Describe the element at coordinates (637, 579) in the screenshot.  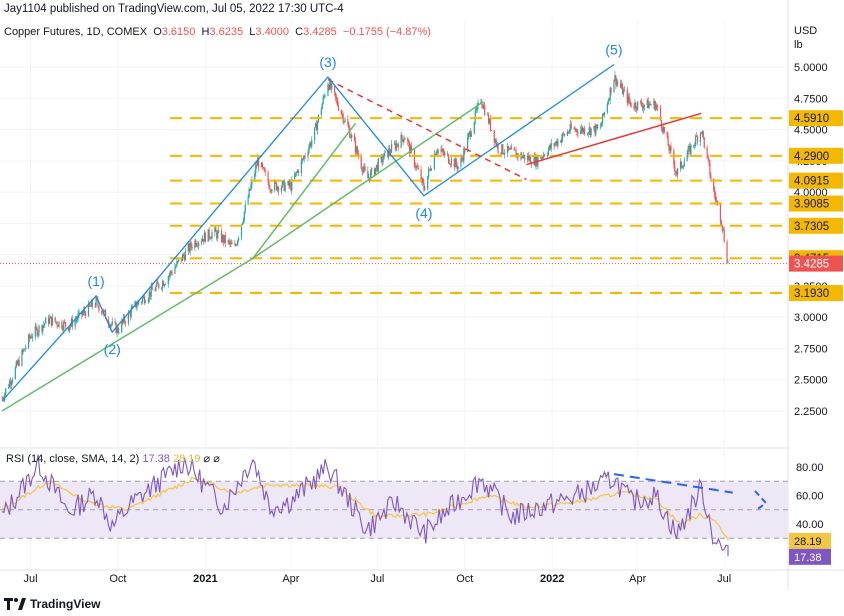
I see `time-tick-label: Apr` at that location.